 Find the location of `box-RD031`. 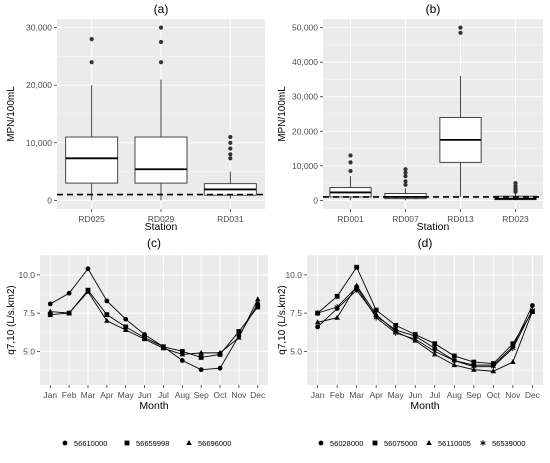

box-RD031 is located at coordinates (230, 166).